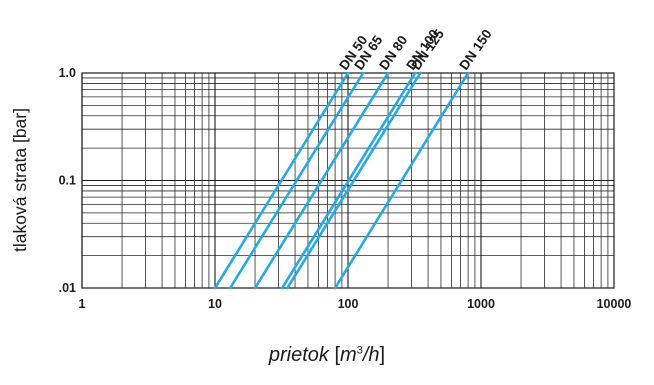 This screenshot has width=654, height=385. I want to click on x-axis-label-close: ], so click(382, 355).